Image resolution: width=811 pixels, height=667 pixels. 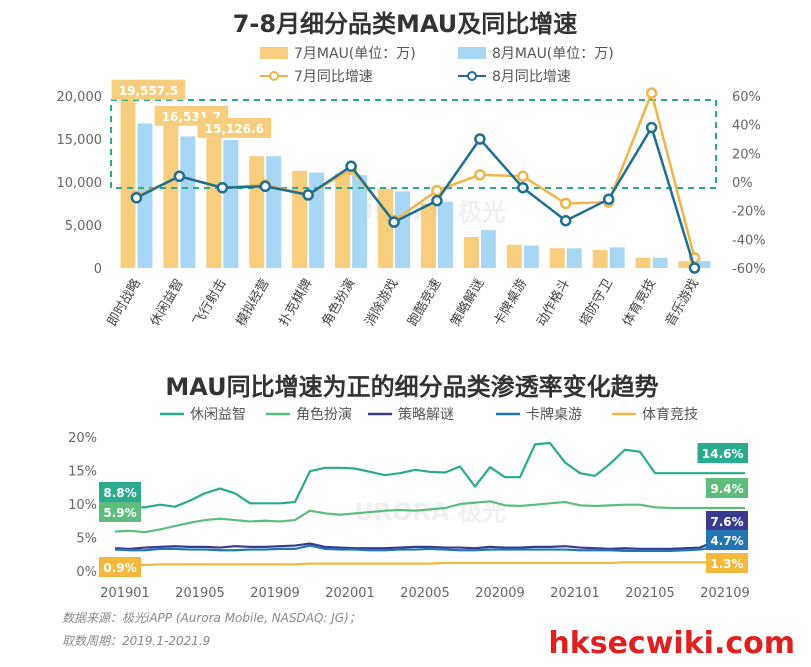 What do you see at coordinates (726, 541) in the screenshot?
I see `svg-text: 4.7%` at bounding box center [726, 541].